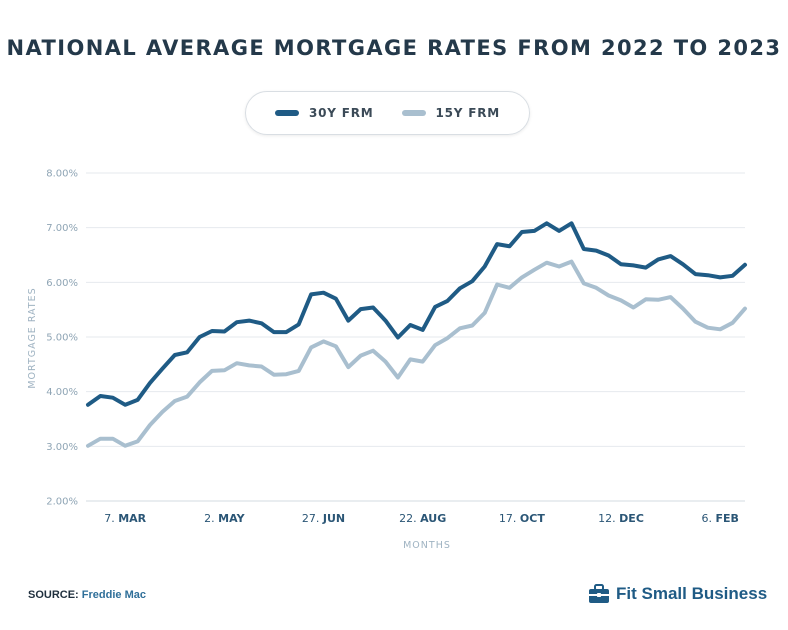  What do you see at coordinates (468, 113) in the screenshot?
I see `legend-label-15y: 15Y FRM` at bounding box center [468, 113].